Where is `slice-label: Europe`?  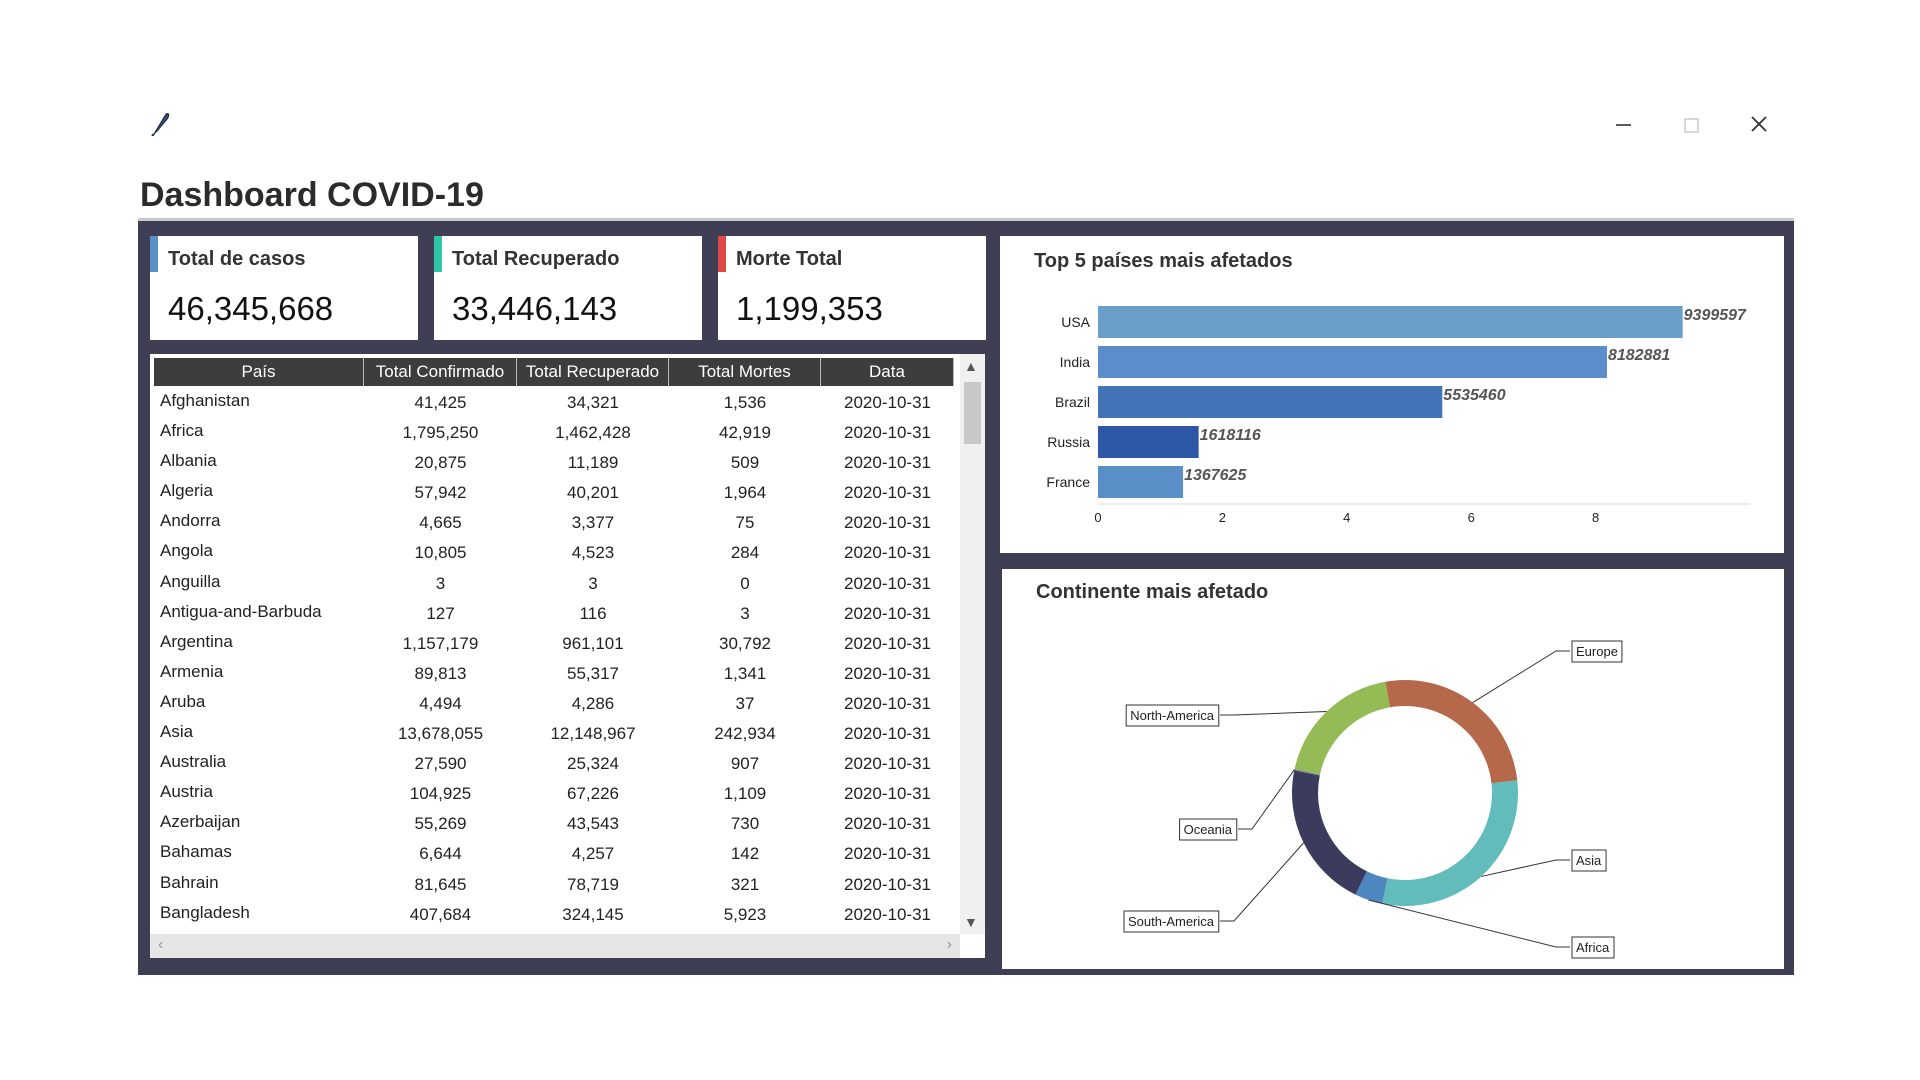 slice-label: Europe is located at coordinates (1597, 651).